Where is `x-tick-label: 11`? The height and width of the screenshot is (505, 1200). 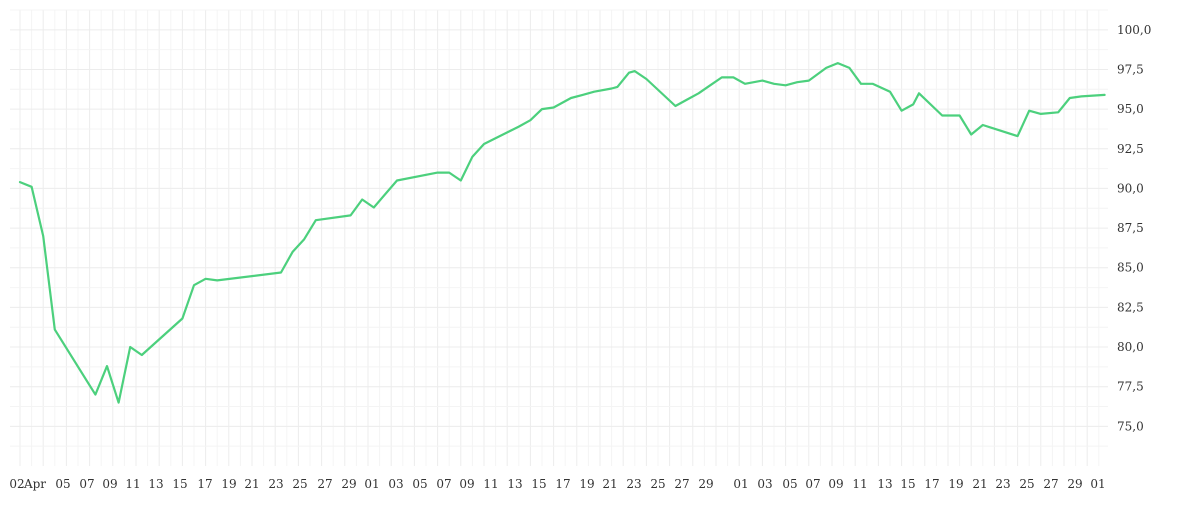 x-tick-label: 11 is located at coordinates (132, 484).